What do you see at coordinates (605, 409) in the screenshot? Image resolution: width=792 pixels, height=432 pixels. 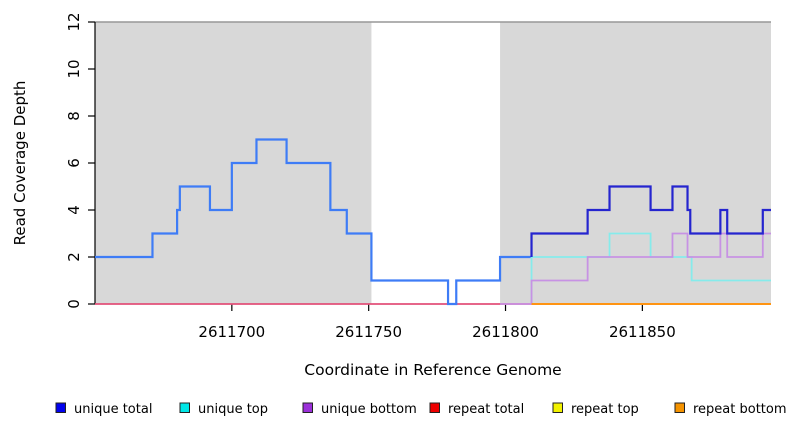 I see `legend-label: repeat top` at bounding box center [605, 409].